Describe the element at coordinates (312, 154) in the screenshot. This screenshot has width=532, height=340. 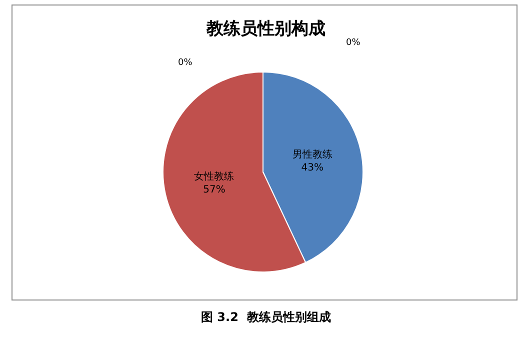
I see `slice-label: 男性教练` at that location.